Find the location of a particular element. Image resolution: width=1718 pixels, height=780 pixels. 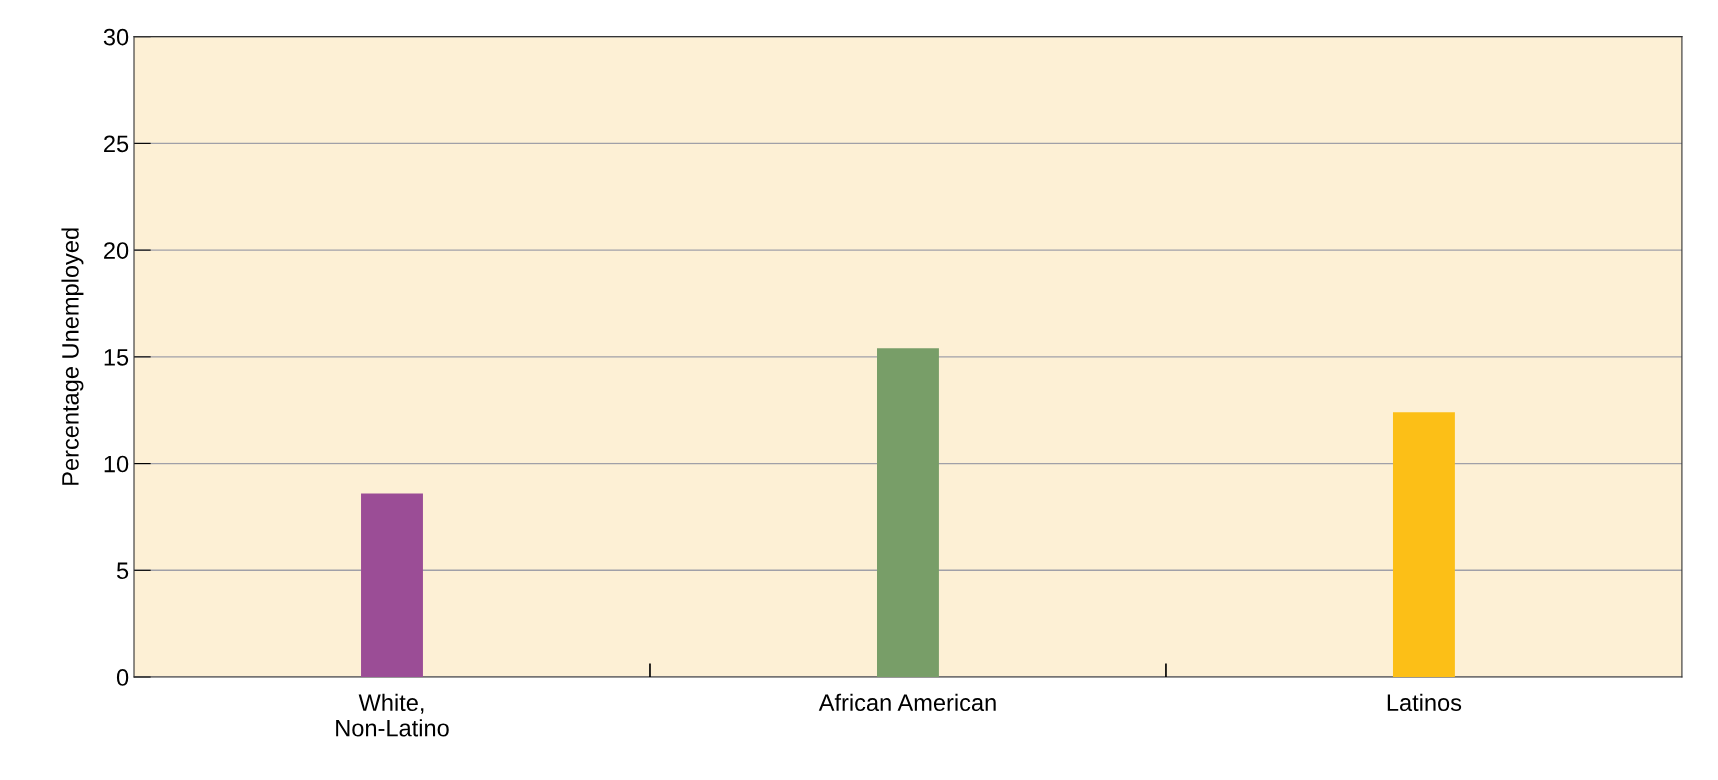

y-tick-label: 25 is located at coordinates (116, 144).